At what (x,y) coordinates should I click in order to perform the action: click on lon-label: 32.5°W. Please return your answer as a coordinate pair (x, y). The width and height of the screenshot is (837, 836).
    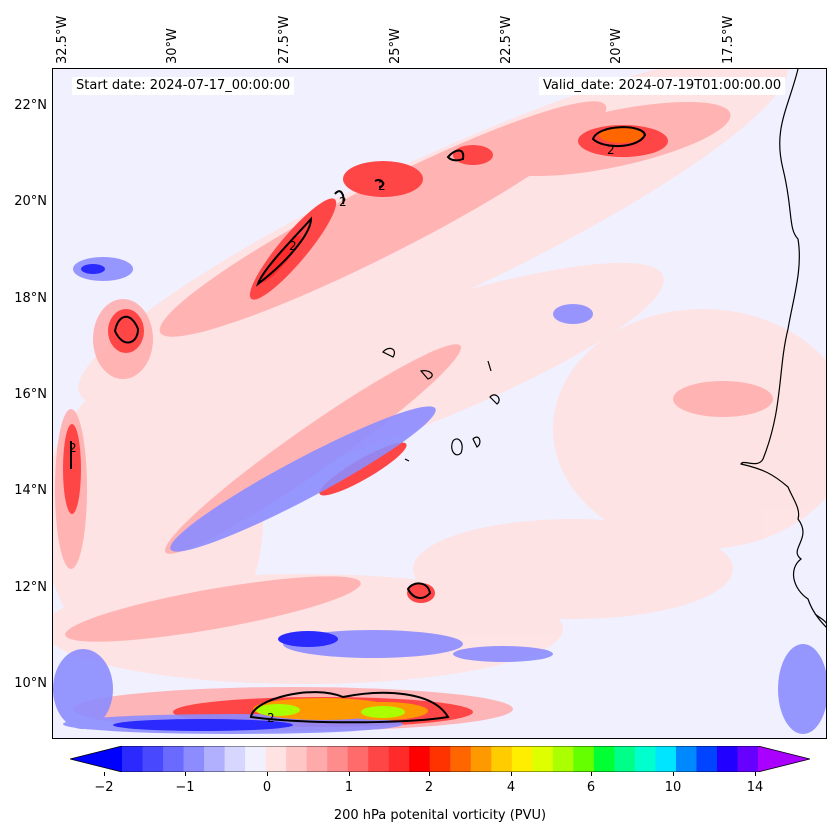
    Looking at the image, I should click on (62, 39).